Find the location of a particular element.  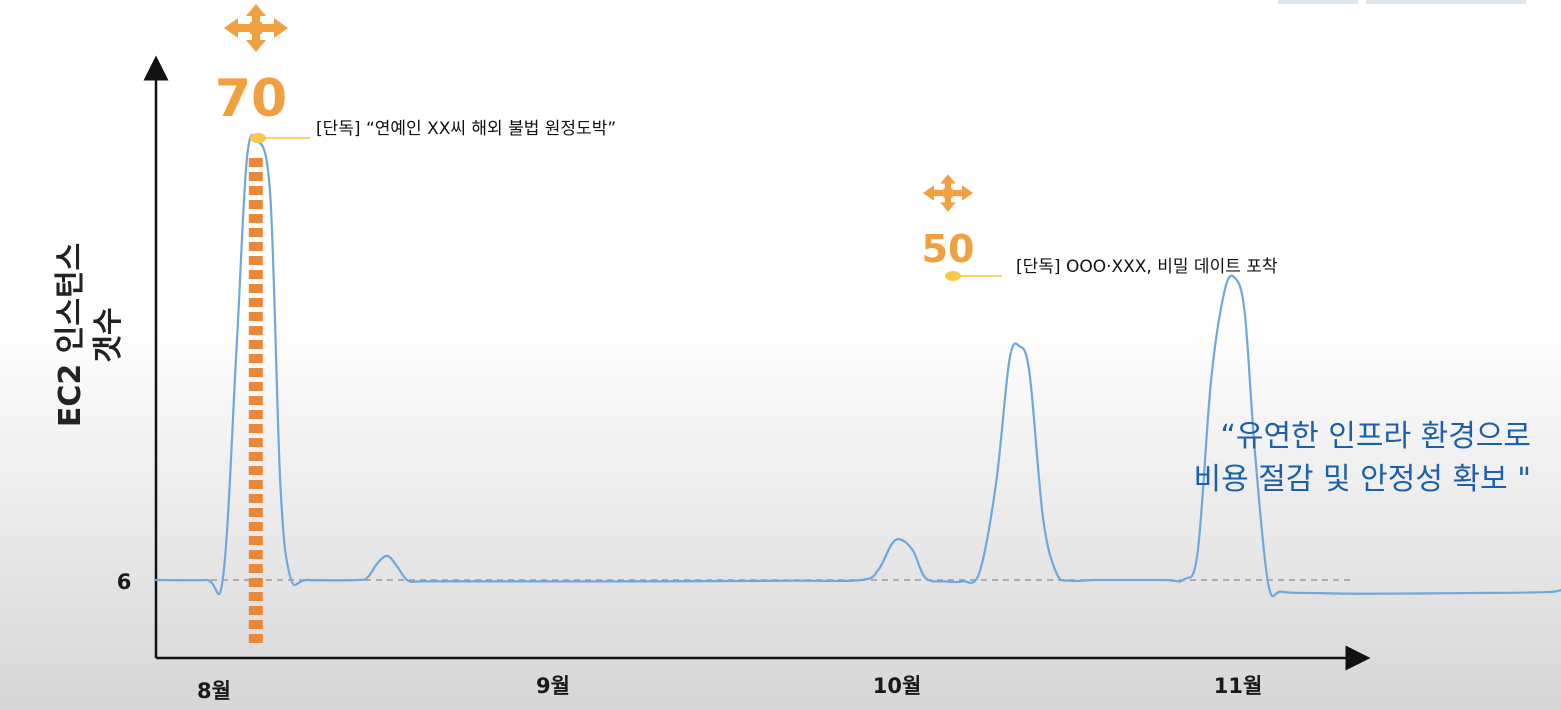

annotation-text-2: [단독] OOO·XXX, 비밀 데이트 포착 is located at coordinates (1147, 267).